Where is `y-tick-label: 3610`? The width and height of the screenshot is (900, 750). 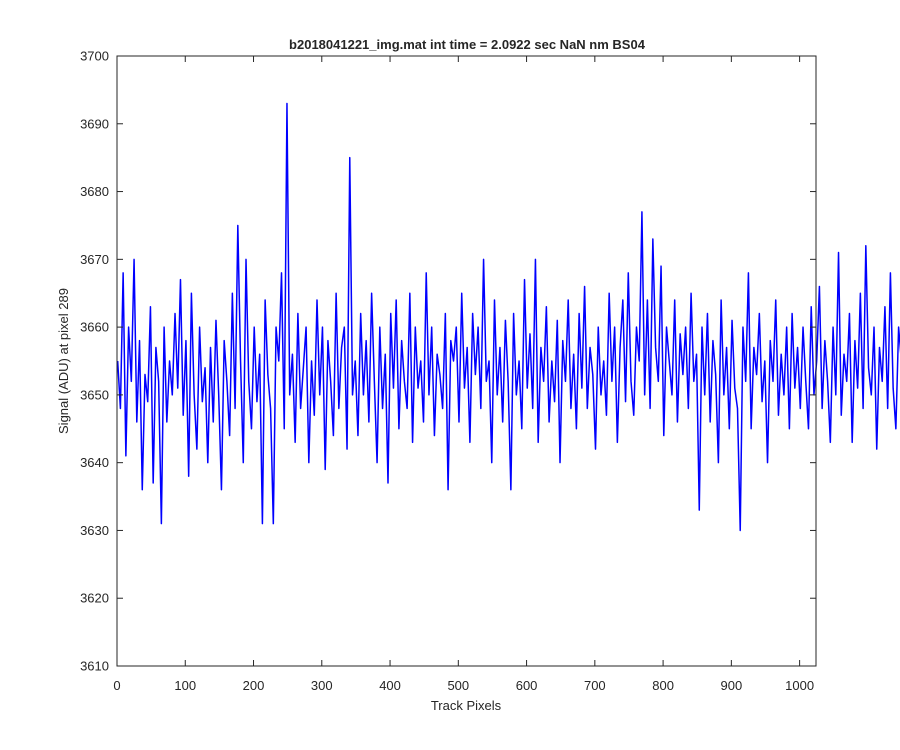 y-tick-label: 3610 is located at coordinates (94, 666).